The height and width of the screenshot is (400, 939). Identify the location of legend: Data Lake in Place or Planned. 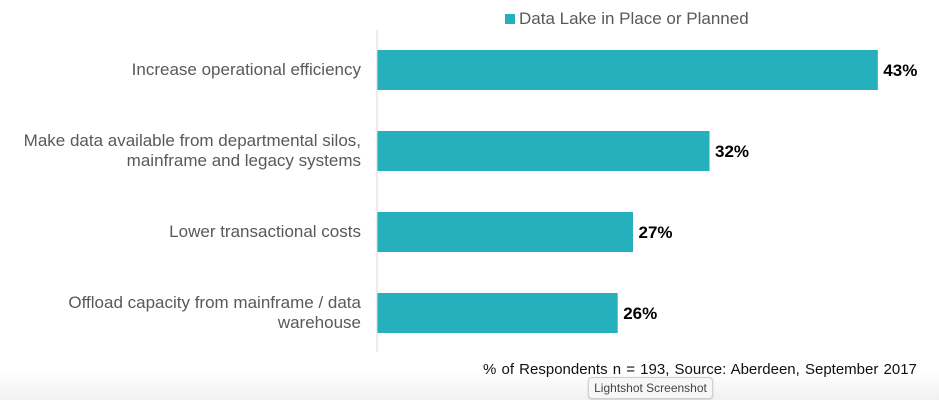
(627, 19).